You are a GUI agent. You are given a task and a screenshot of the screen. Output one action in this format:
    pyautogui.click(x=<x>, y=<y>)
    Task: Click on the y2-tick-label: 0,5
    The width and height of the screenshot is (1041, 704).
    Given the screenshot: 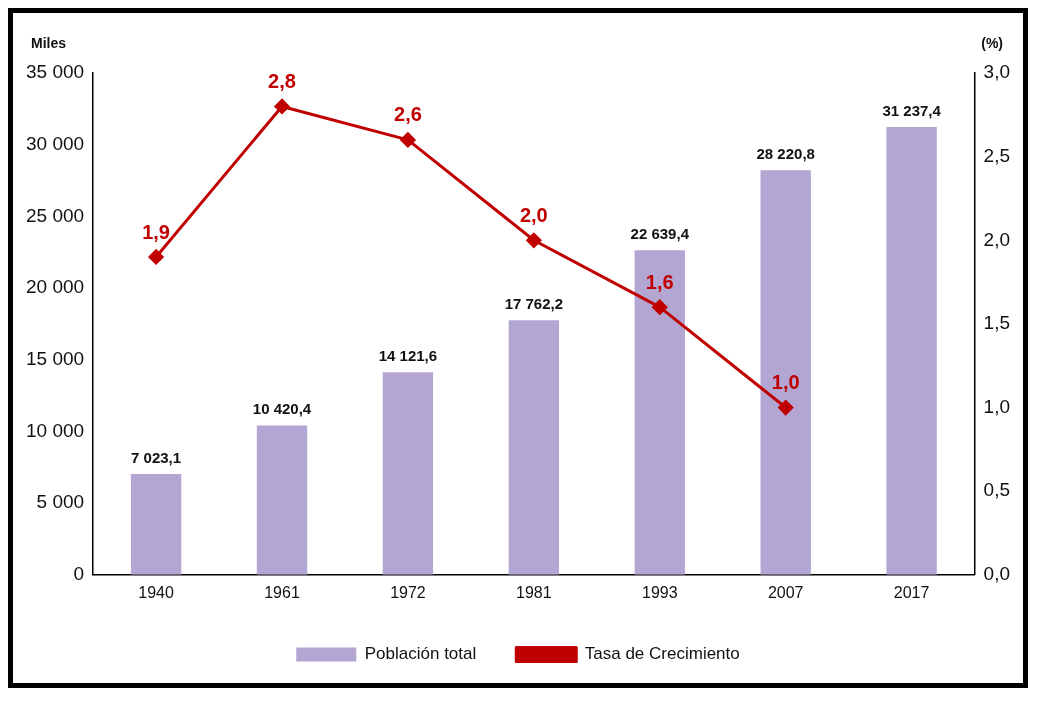 What is the action you would take?
    pyautogui.click(x=997, y=490)
    